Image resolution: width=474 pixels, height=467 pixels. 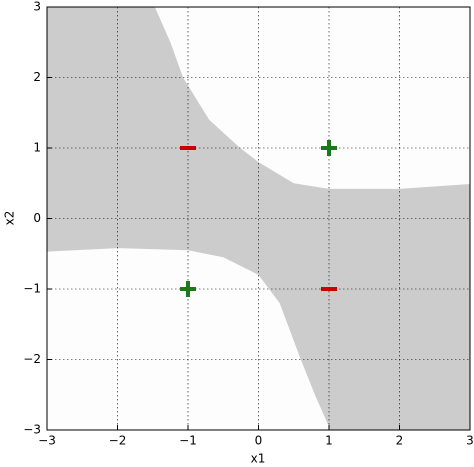 I want to click on x-tick-label: −3, so click(x=47, y=441).